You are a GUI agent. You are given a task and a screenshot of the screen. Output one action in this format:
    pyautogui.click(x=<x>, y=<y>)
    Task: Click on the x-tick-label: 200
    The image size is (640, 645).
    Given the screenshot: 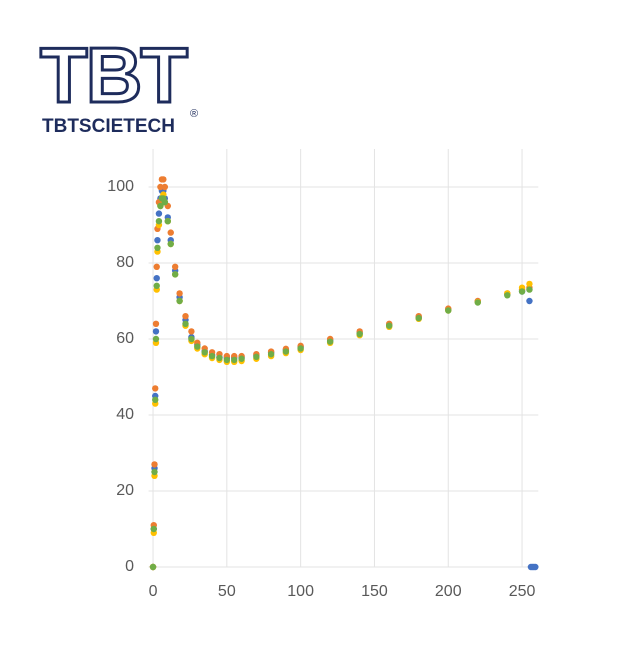 What is the action you would take?
    pyautogui.click(x=448, y=591)
    